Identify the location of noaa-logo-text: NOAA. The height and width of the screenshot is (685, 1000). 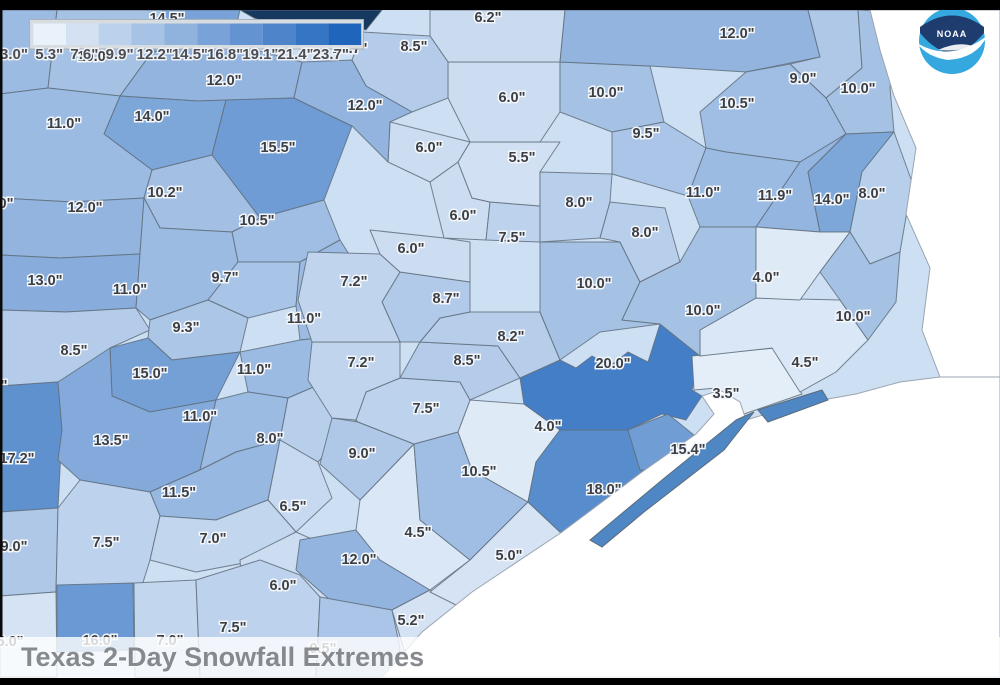
(952, 34).